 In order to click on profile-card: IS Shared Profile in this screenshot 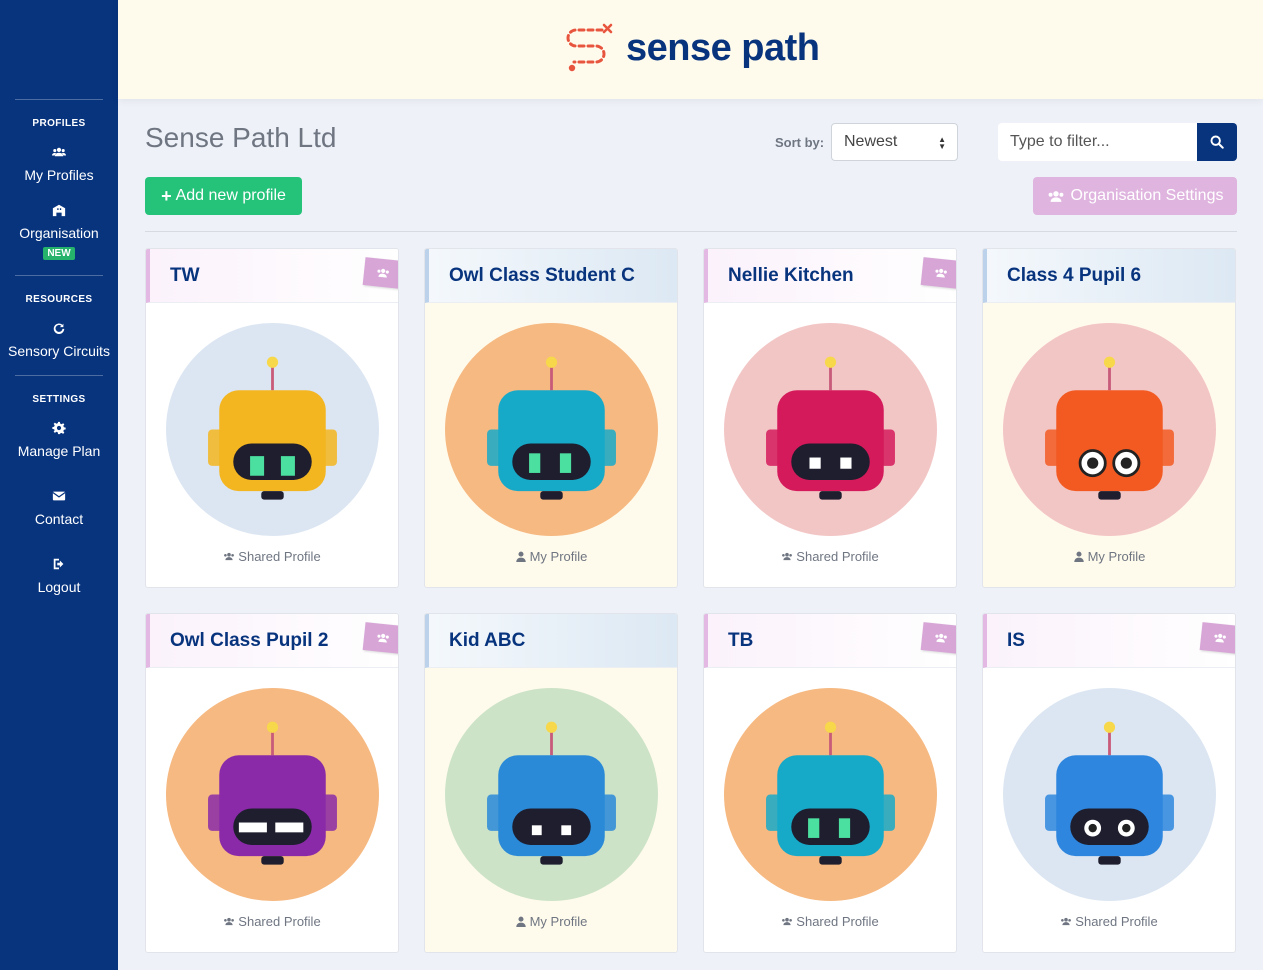, I will do `click(1109, 783)`.